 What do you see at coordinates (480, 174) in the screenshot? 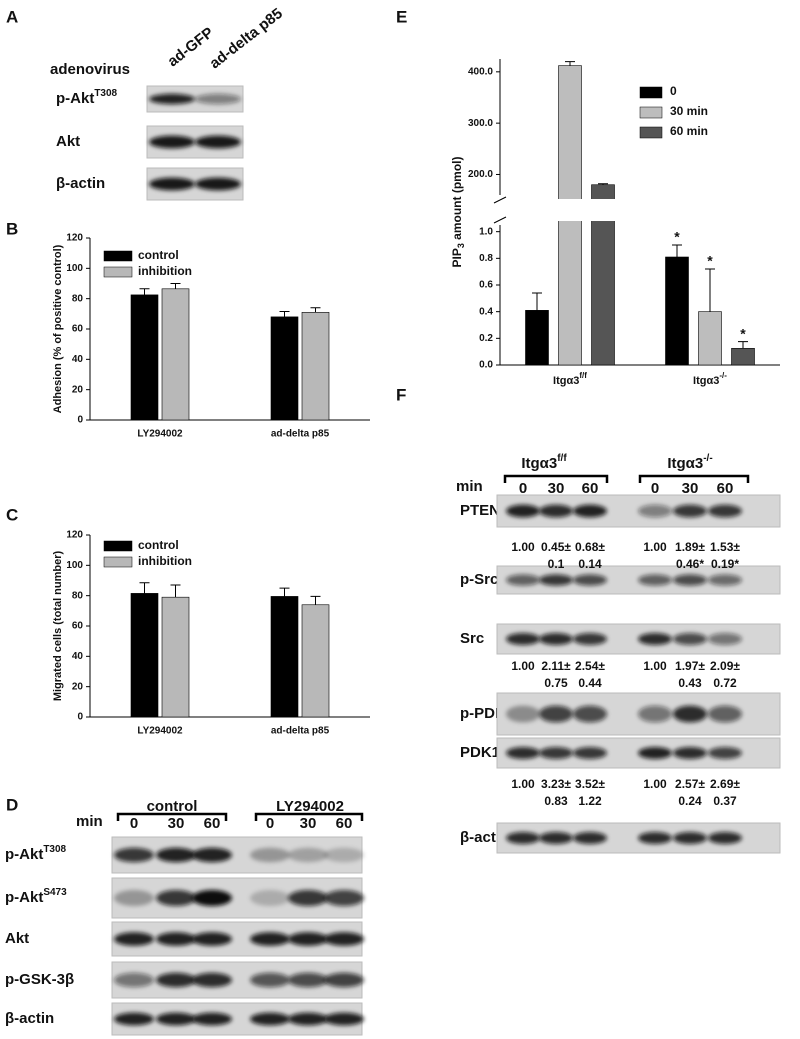
I see `y-tick-label: 200.0` at bounding box center [480, 174].